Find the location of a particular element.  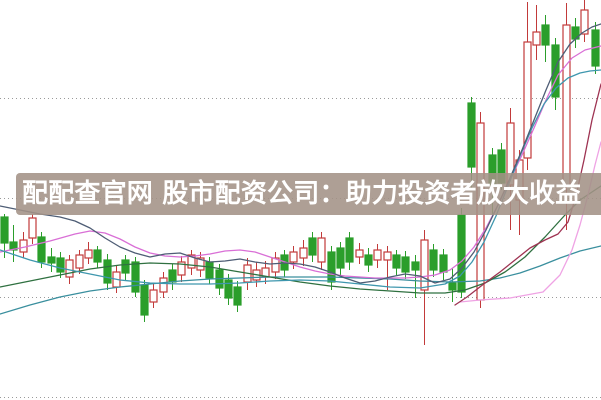

headline-text: 配配查官网 股市配资公司：助力投资者放大收益 is located at coordinates (302, 194).